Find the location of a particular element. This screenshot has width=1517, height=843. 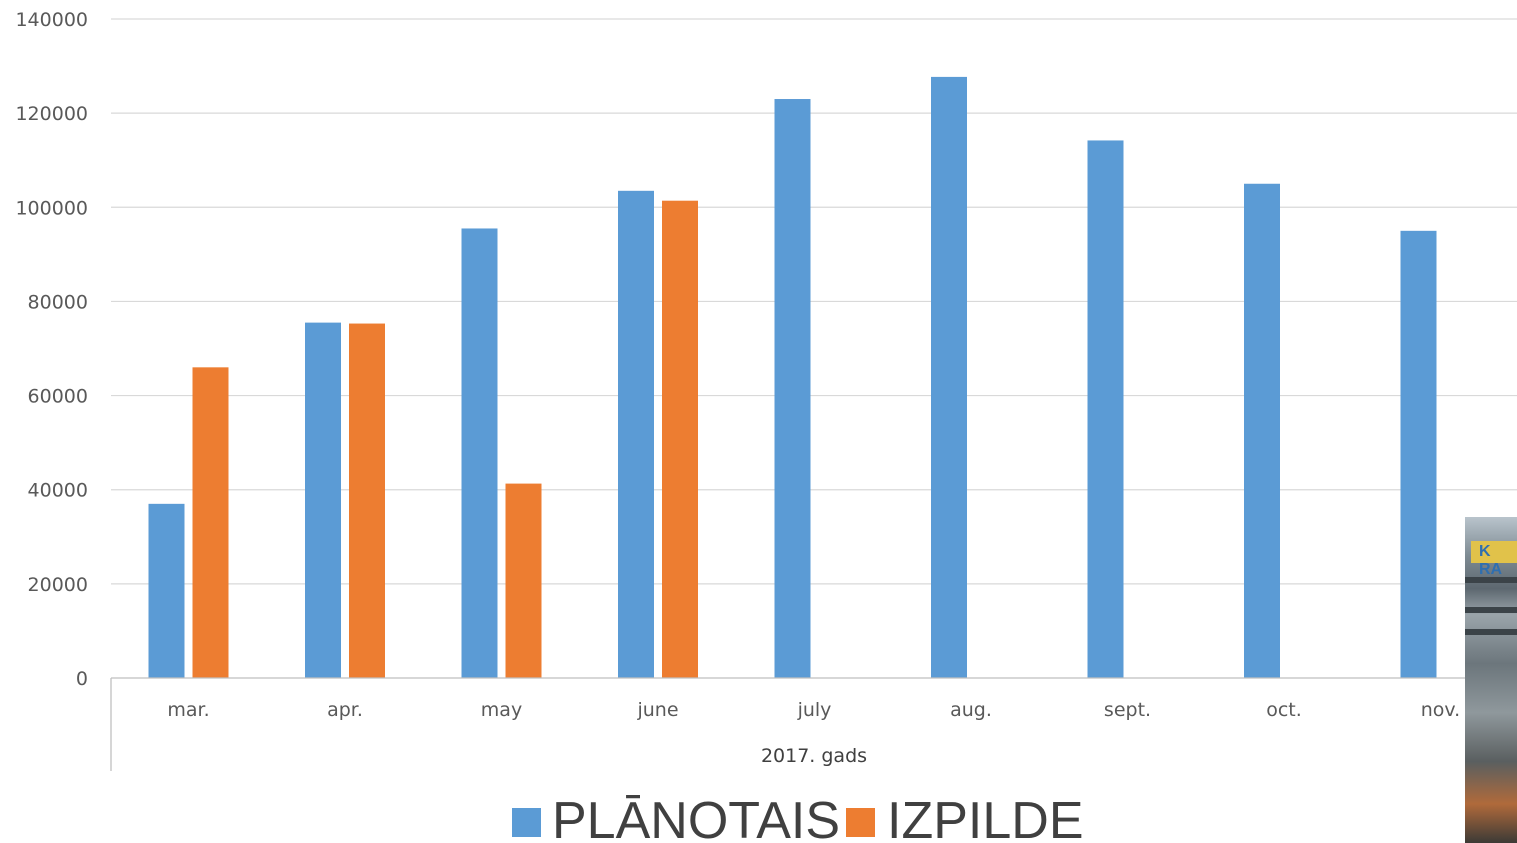

legend: PLĀNOTAIS IZPILDE is located at coordinates (798, 817).